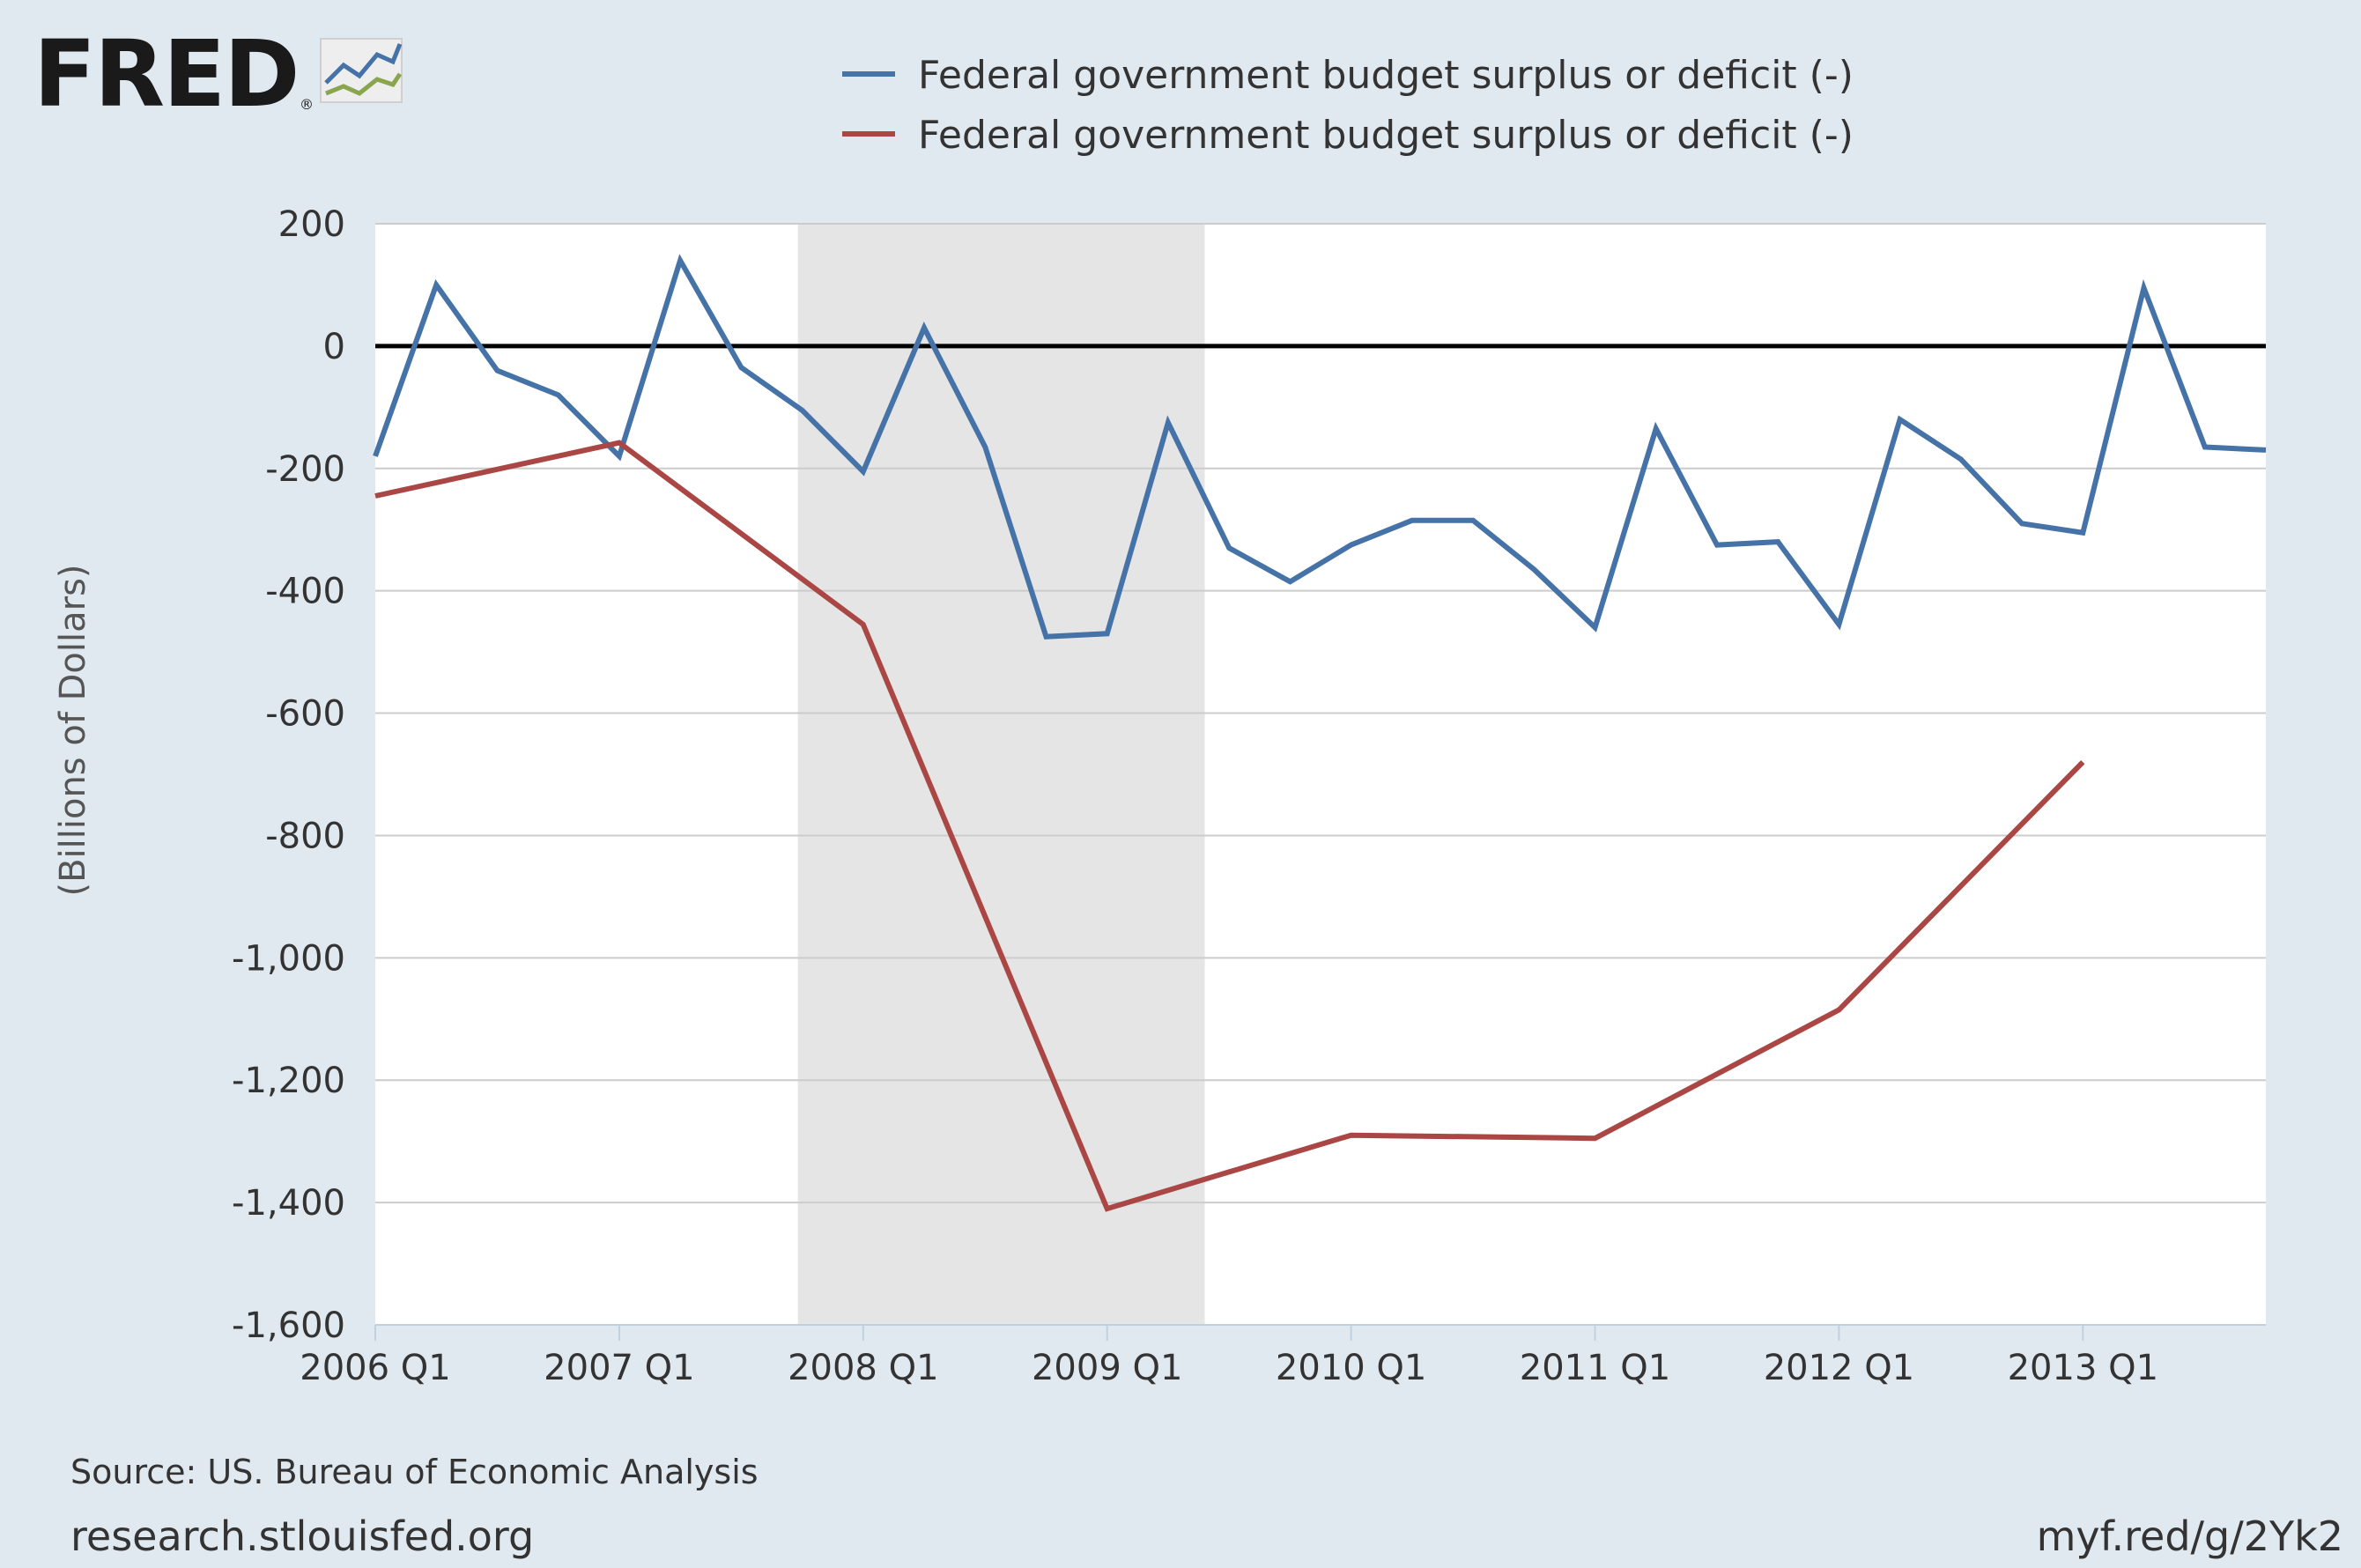 The image size is (2361, 1568). What do you see at coordinates (305, 592) in the screenshot?
I see `y-tick-label: -400` at bounding box center [305, 592].